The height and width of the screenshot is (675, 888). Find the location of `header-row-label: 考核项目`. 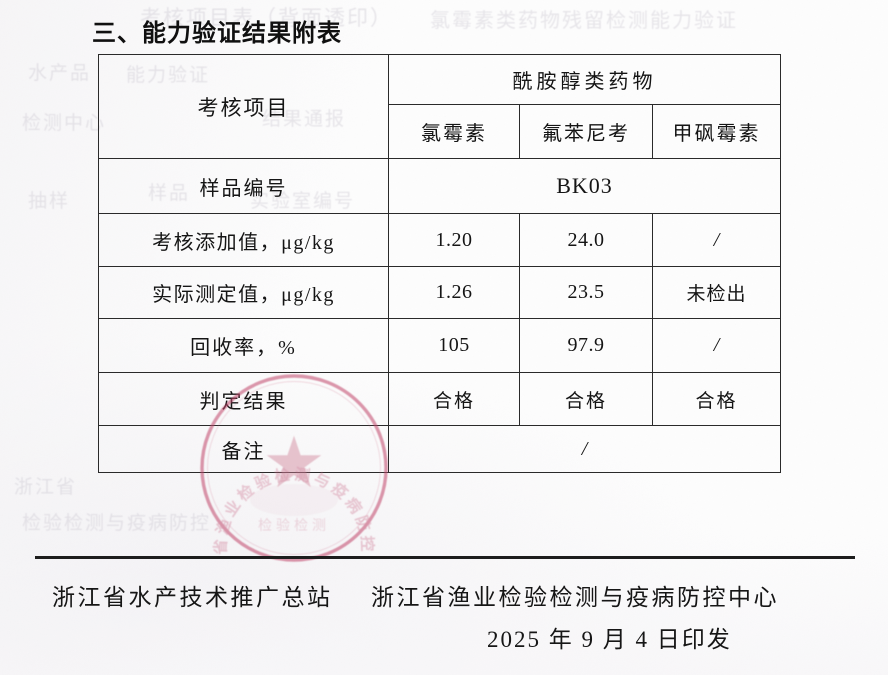

header-row-label: 考核项目 is located at coordinates (243, 106).